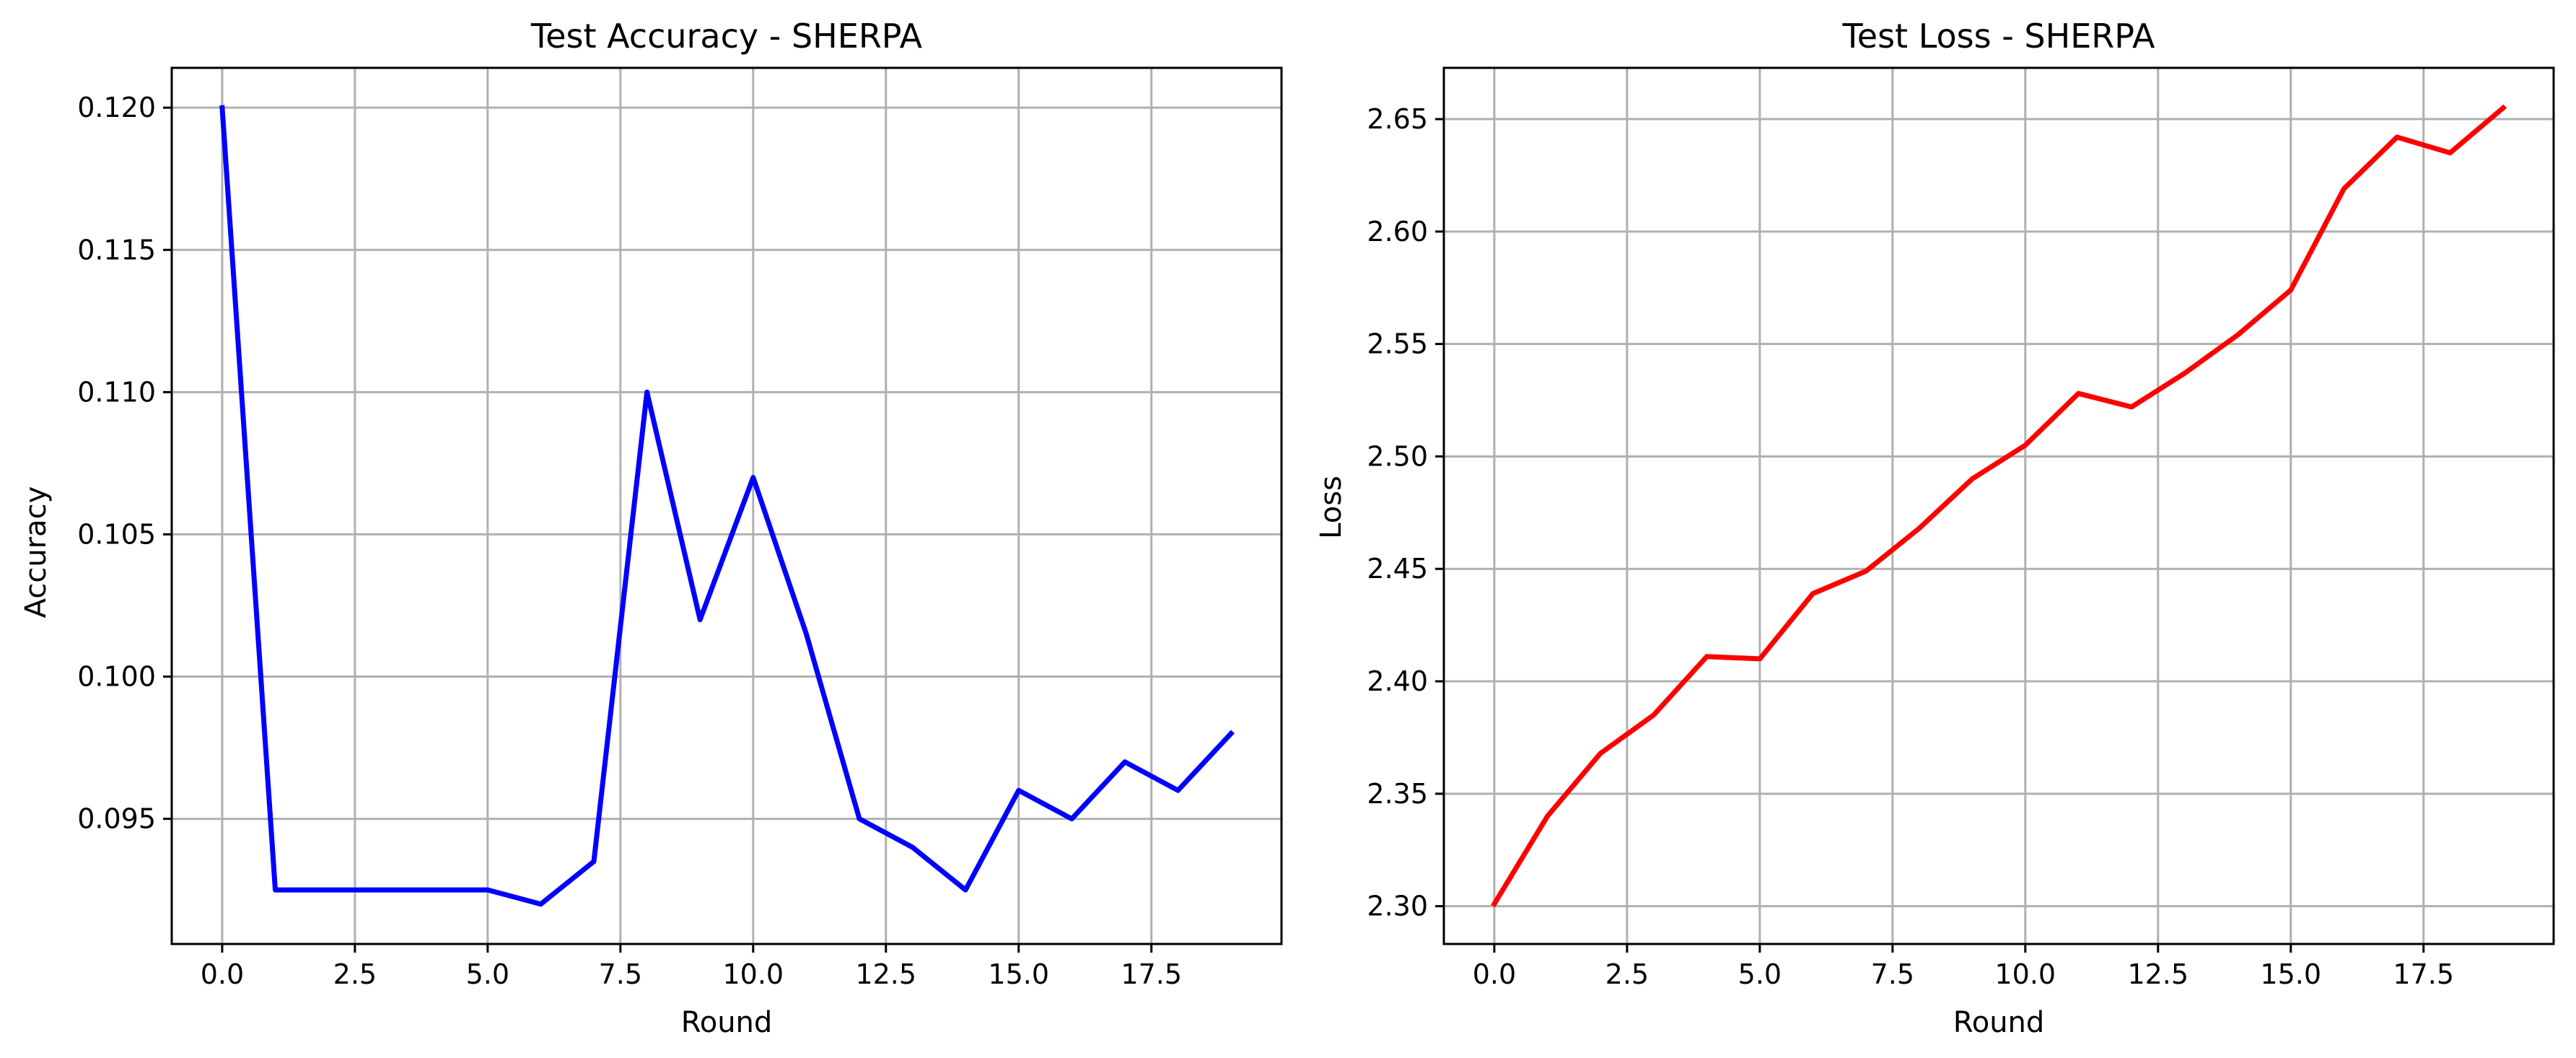 This screenshot has height=1058, width=2576. Describe the element at coordinates (1494, 974) in the screenshot. I see `loss-x-tick-label: 0.0` at that location.